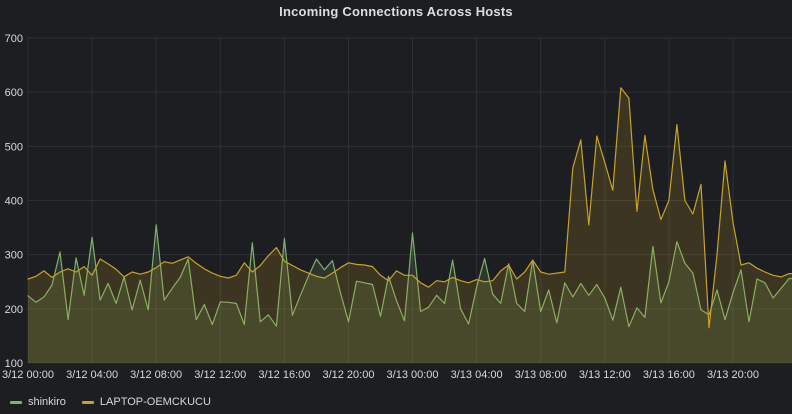  Describe the element at coordinates (87, 402) in the screenshot. I see `series-color-chip-laptop-oemckucu` at that location.